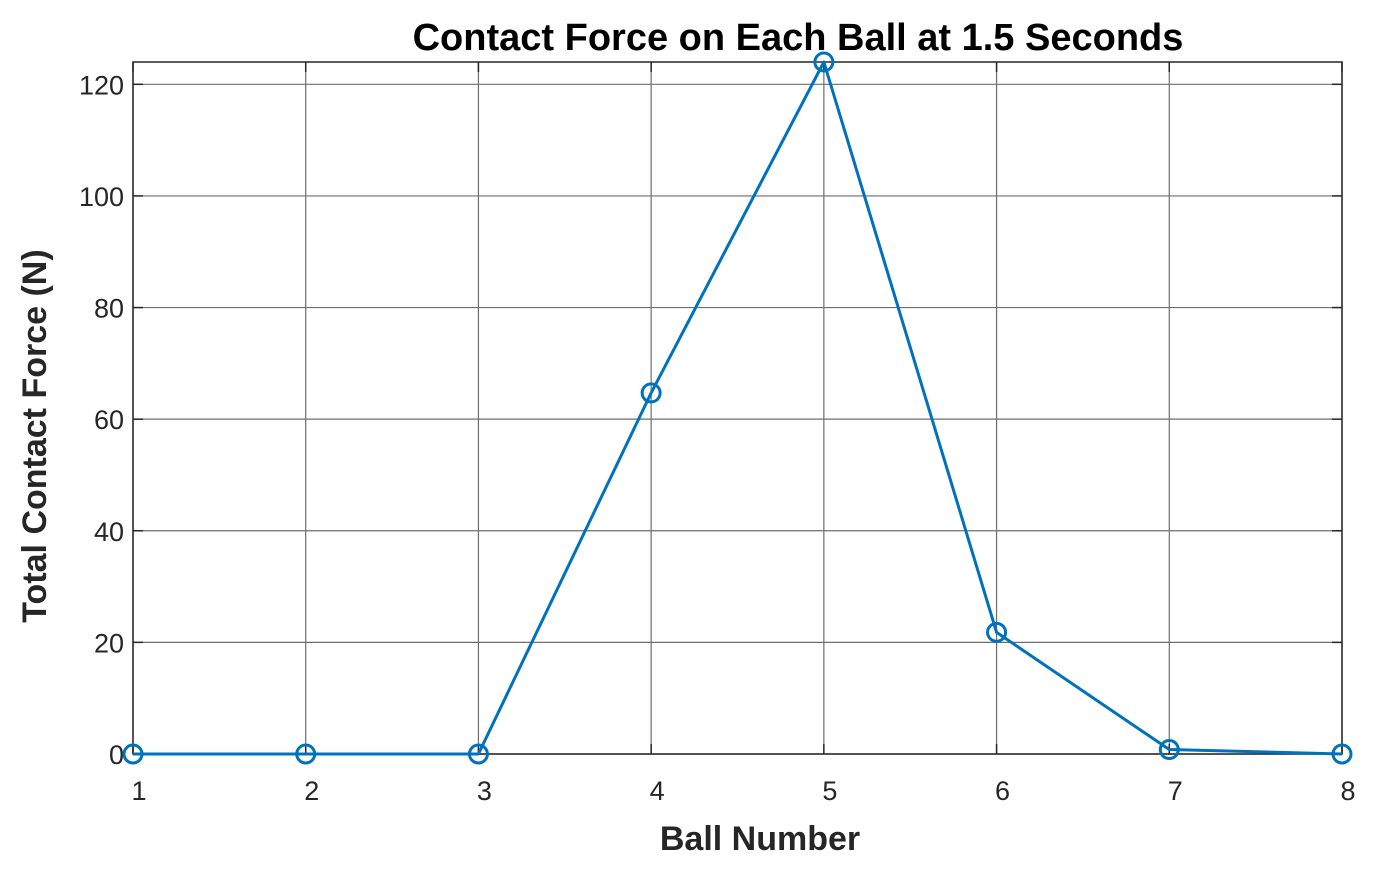 The height and width of the screenshot is (878, 1376). I want to click on y-tick-labels: 0 20 40 60 80 100 120, so click(101, 420).